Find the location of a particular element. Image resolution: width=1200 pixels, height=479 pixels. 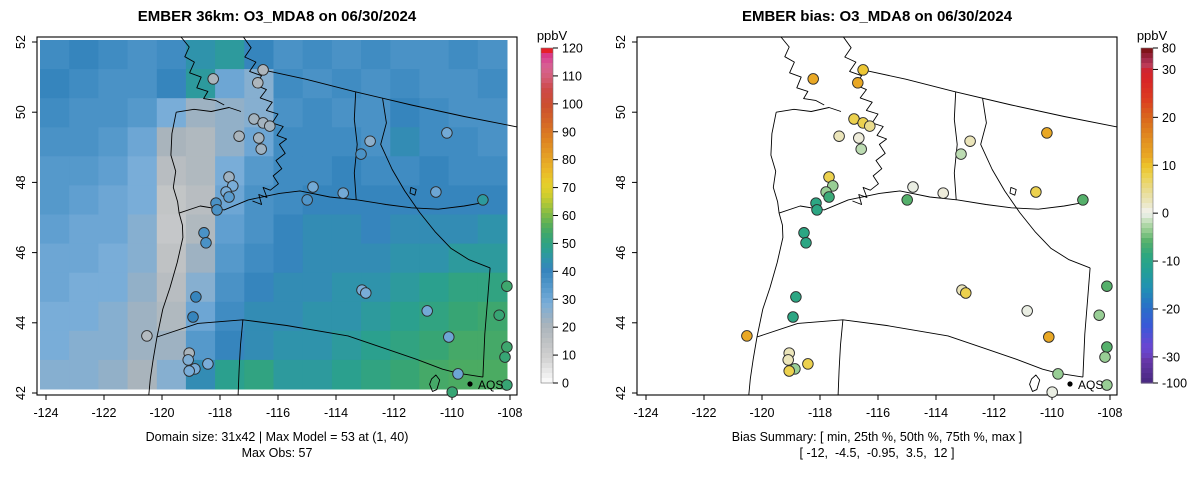

map-outline-puget-sound-coast is located at coordinates (865, 120).